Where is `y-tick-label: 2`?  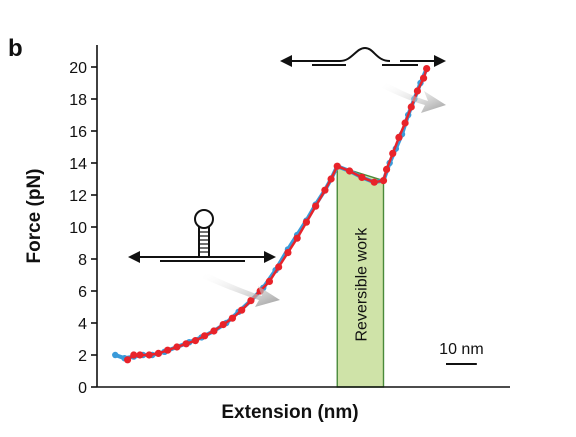 y-tick-label: 2 is located at coordinates (82, 356).